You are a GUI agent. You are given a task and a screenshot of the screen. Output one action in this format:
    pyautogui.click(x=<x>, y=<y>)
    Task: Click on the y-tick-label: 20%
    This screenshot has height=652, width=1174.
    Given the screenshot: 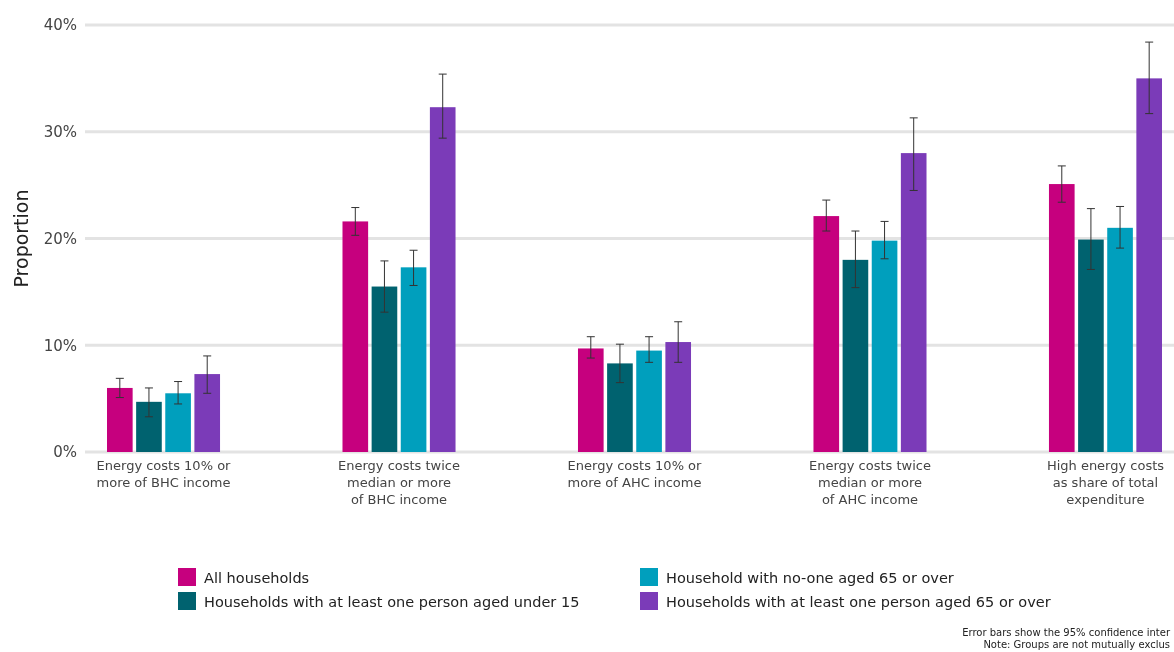 What is the action you would take?
    pyautogui.click(x=60, y=238)
    